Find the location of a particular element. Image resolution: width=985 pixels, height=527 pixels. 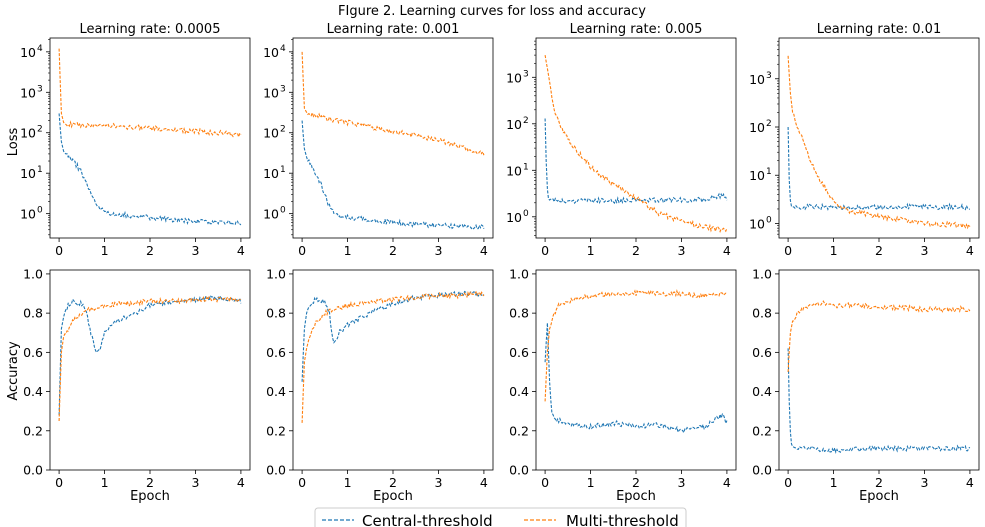

panel-7: 0 1 2 3 4 0.0 0.2 0.4 0.6 0.8 1.0 Epoch is located at coordinates (623, 385).